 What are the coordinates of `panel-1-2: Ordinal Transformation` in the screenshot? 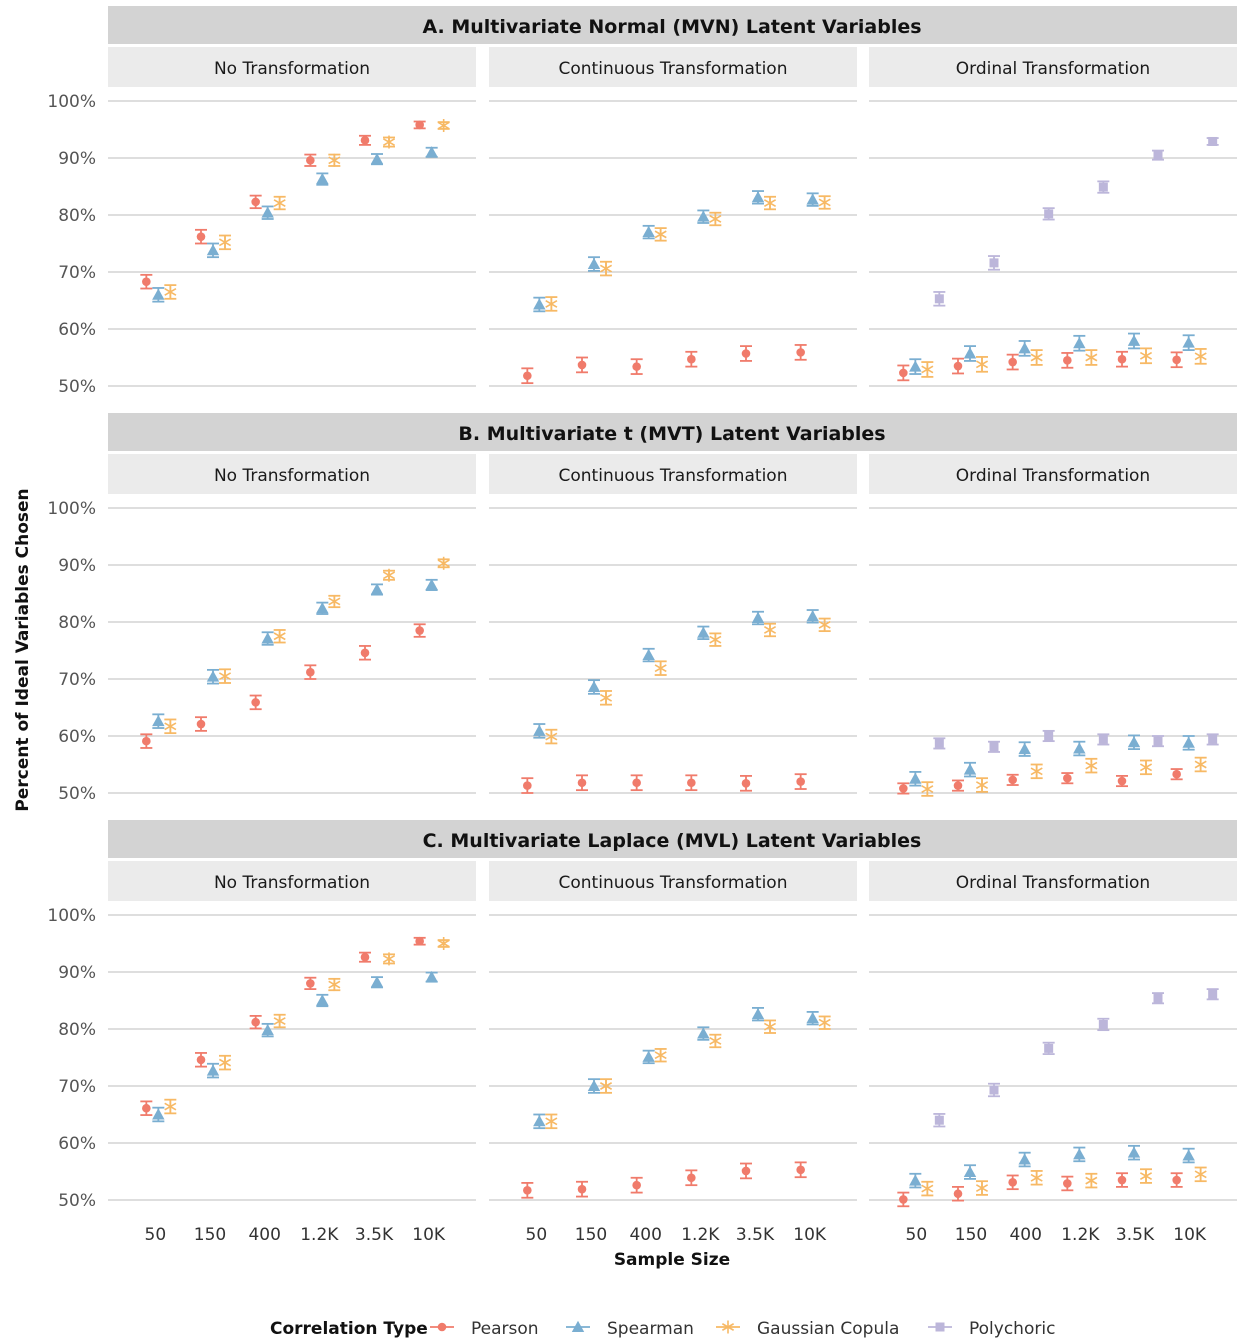 It's located at (1053, 625).